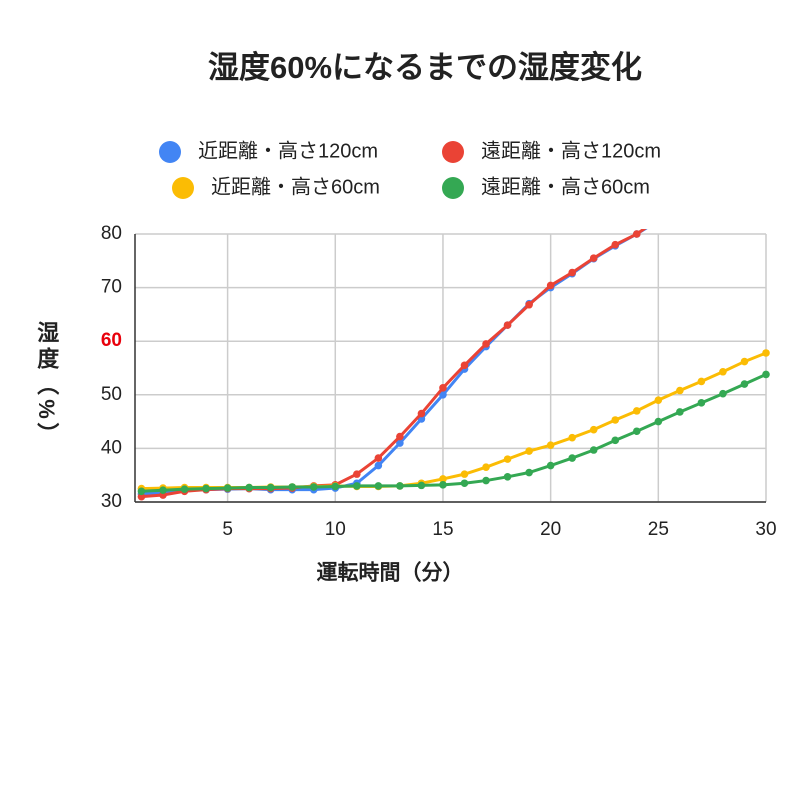 The width and height of the screenshot is (800, 800). I want to click on y-tick-label: 30, so click(111, 501).